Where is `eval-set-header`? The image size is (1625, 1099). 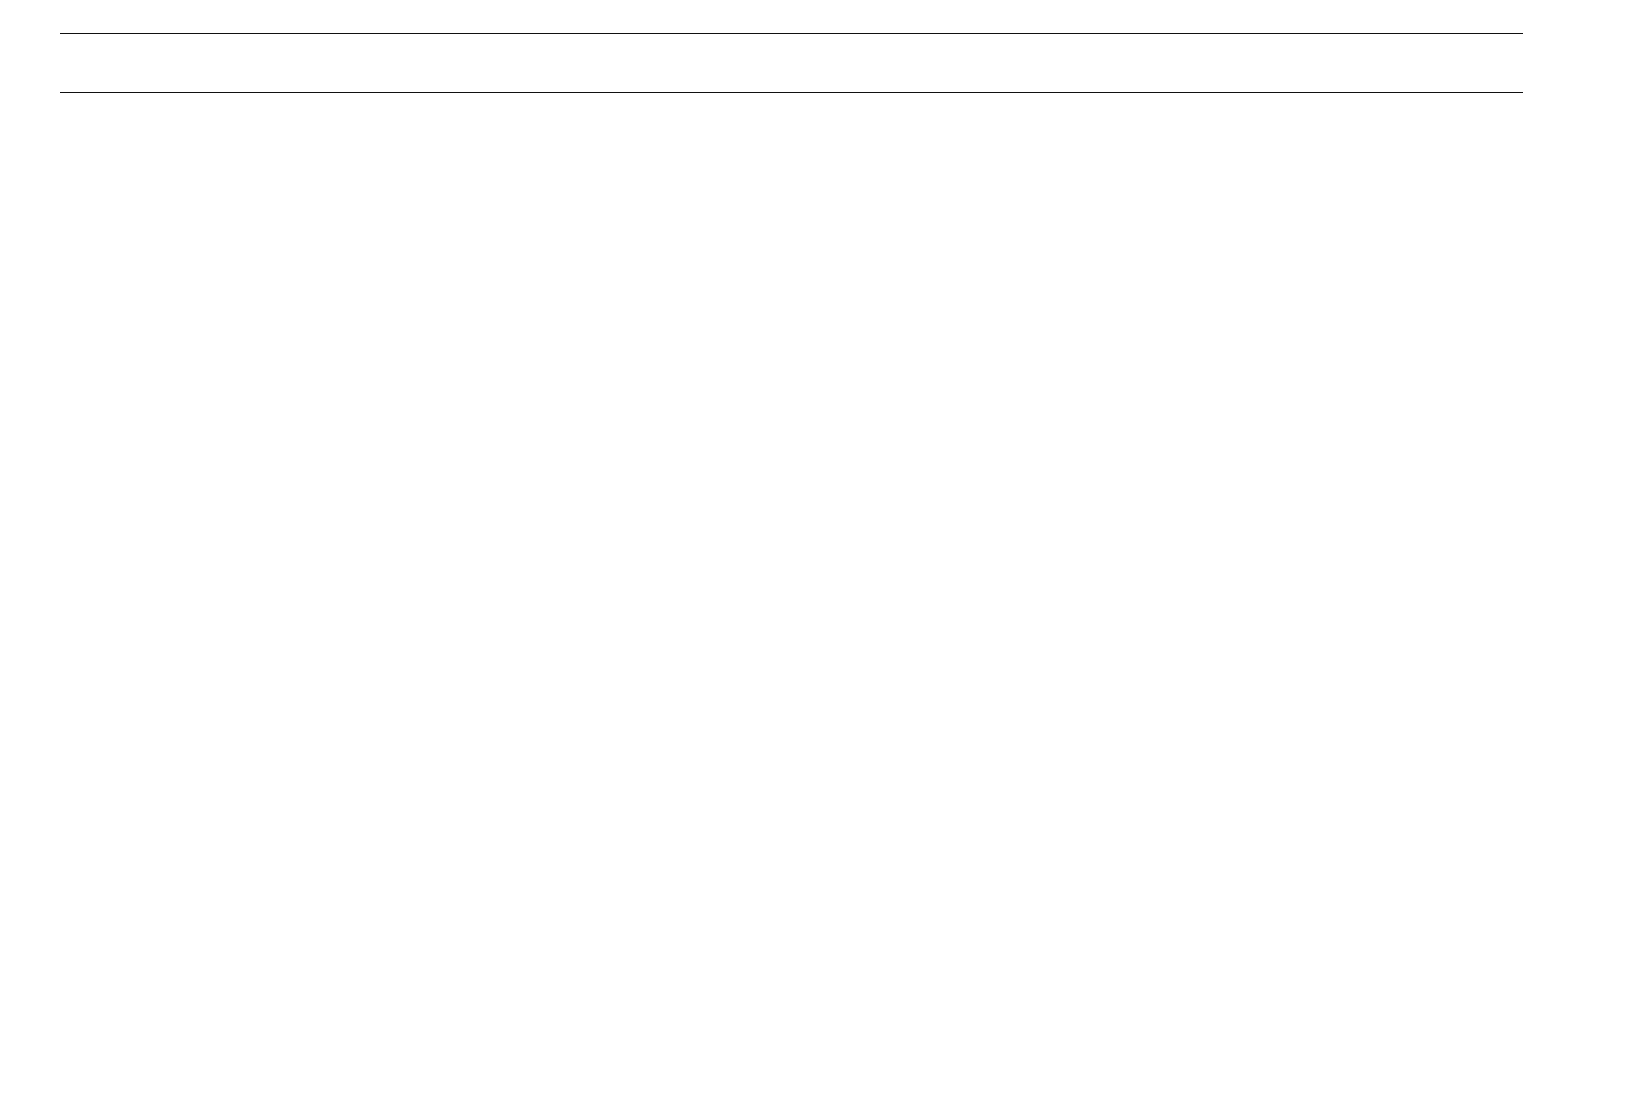 eval-set-header is located at coordinates (791, 77).